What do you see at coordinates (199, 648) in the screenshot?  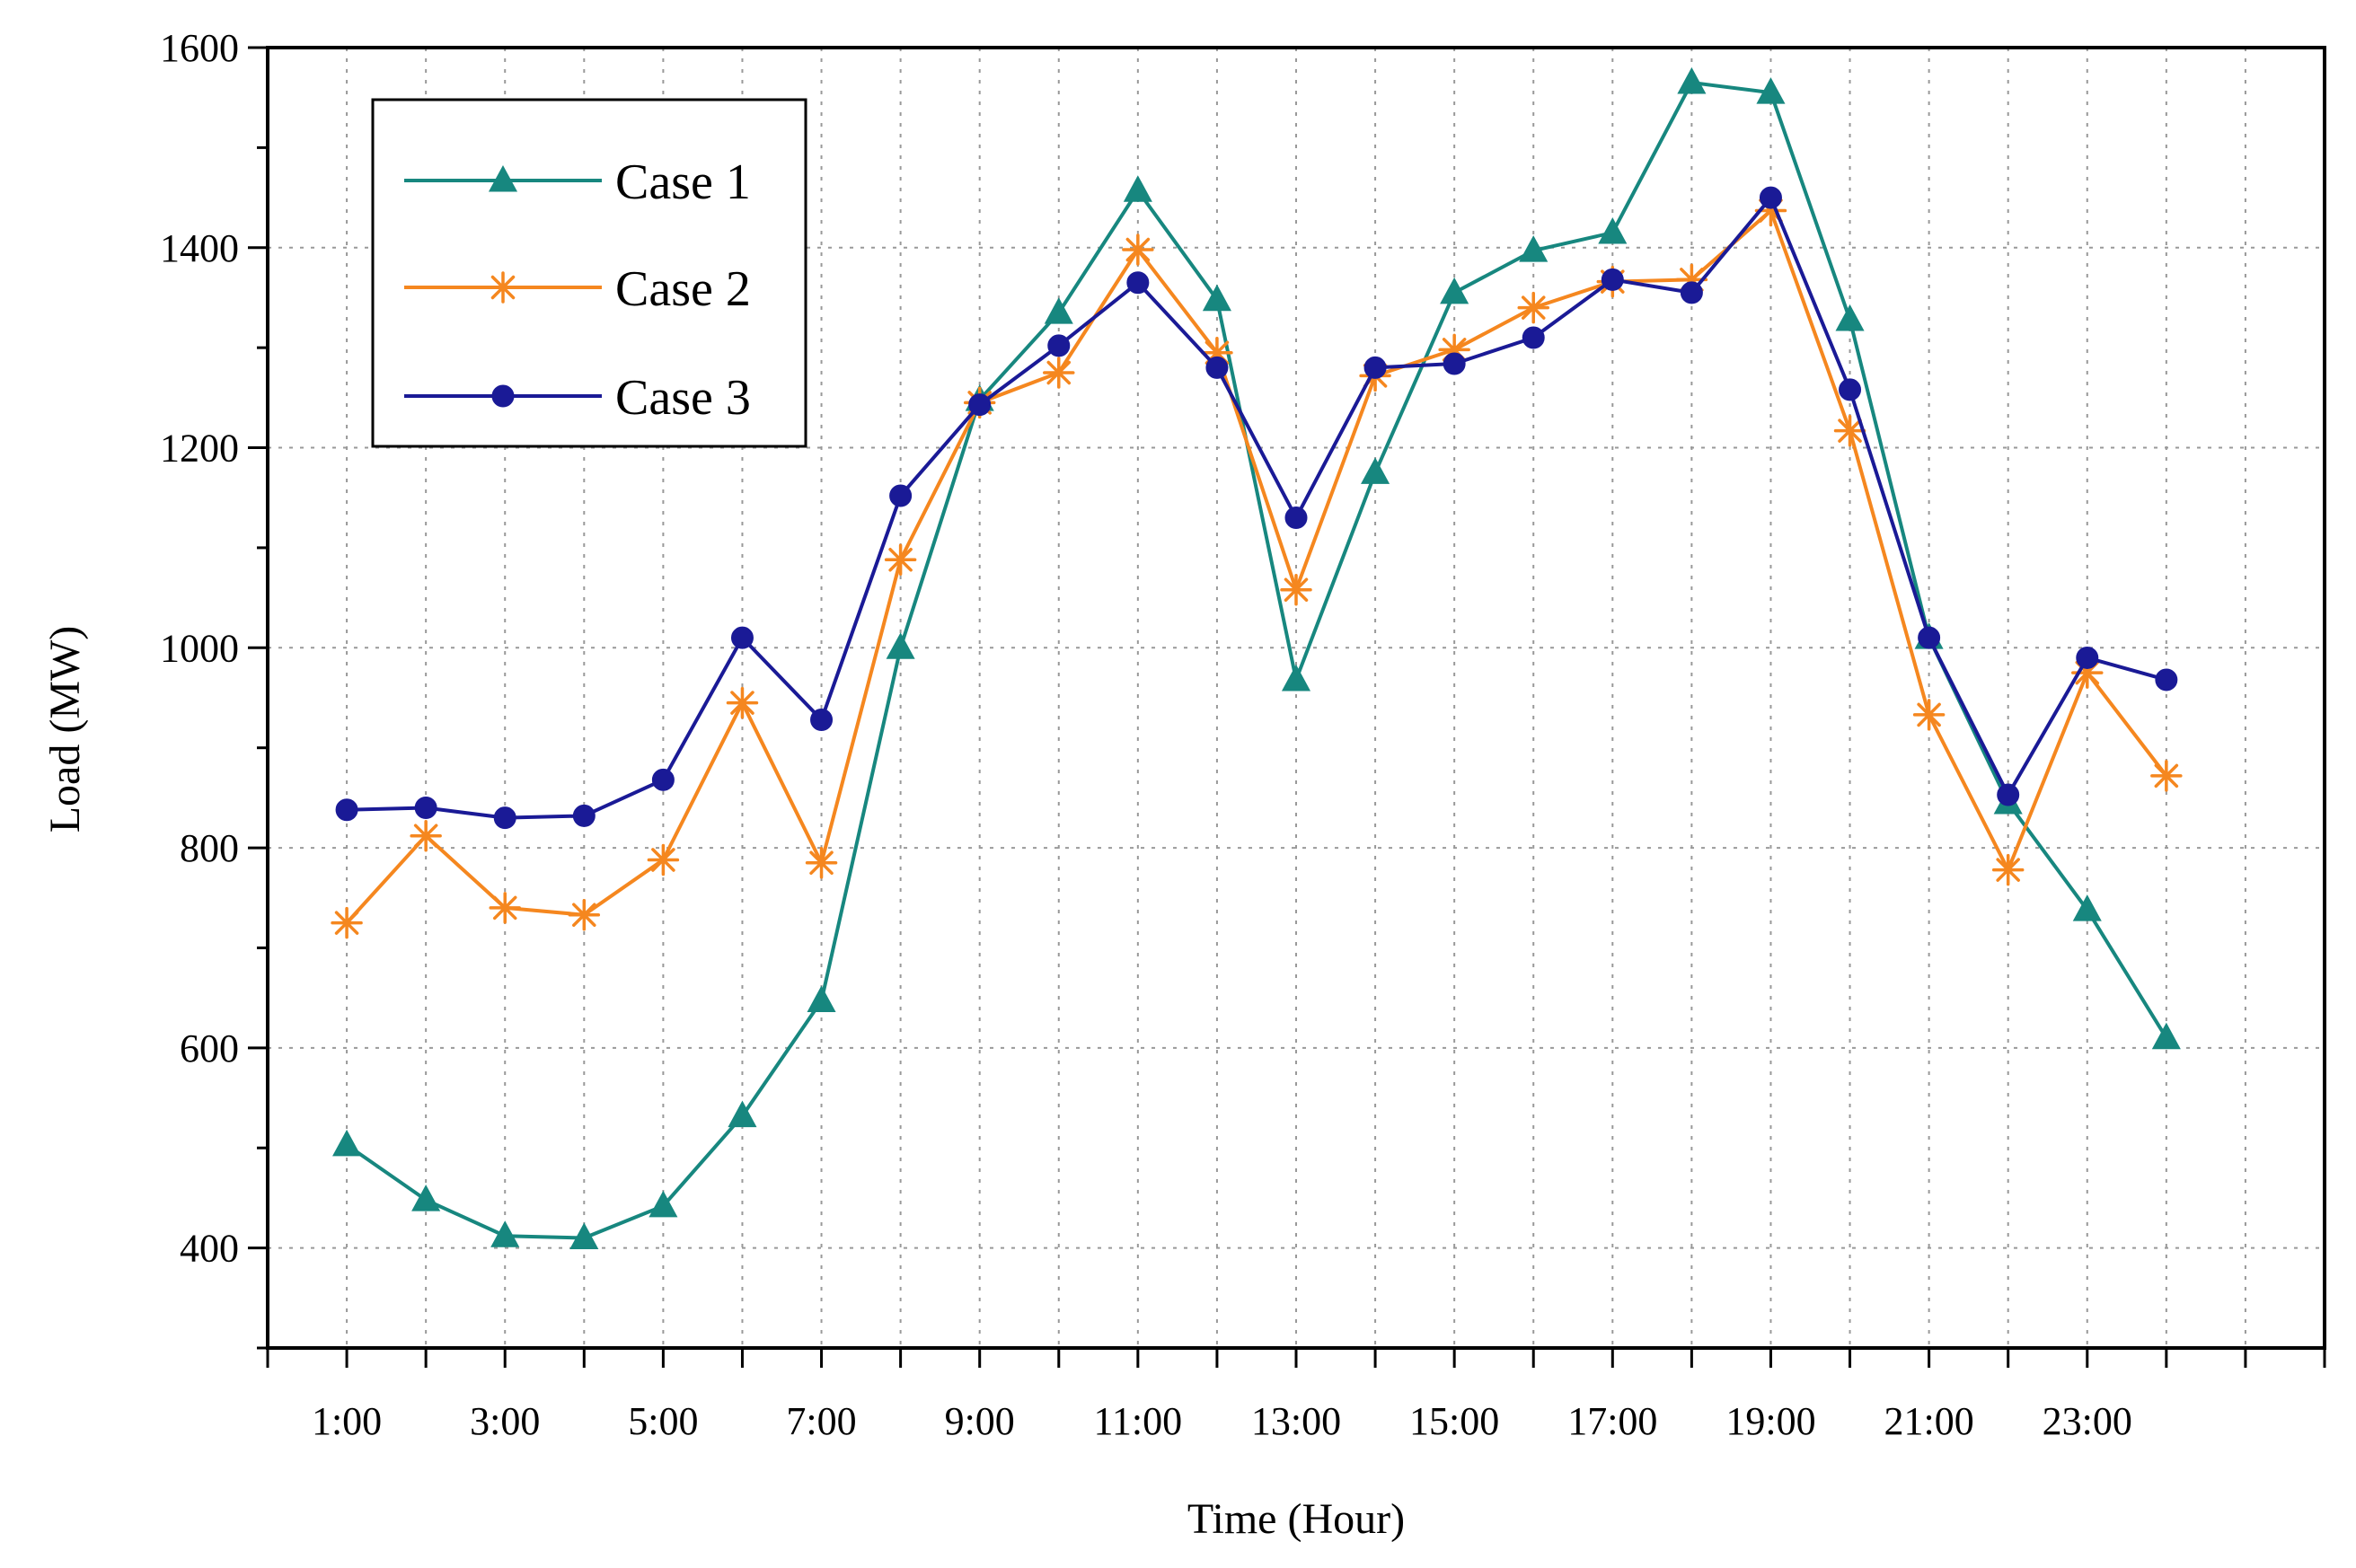 I see `y-tick-label: 1000` at bounding box center [199, 648].